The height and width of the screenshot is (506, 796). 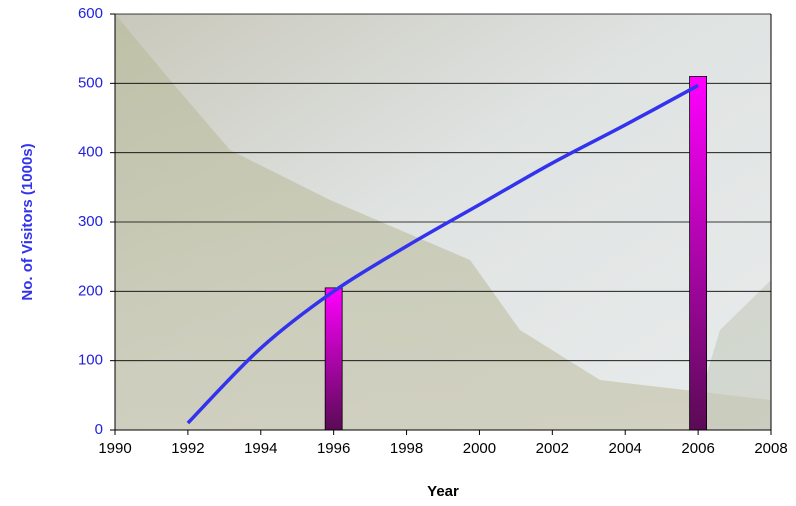 I want to click on y-tick-label: 100, so click(x=90, y=360).